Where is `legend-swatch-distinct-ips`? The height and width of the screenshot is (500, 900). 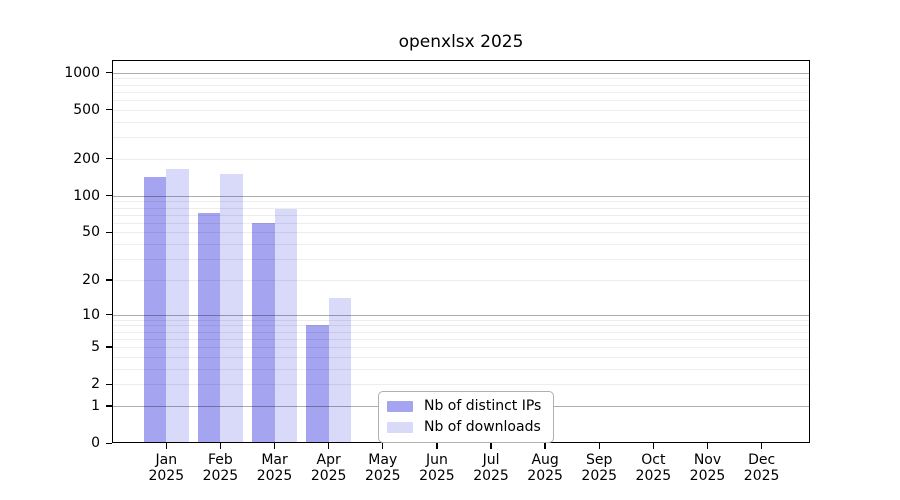
legend-swatch-distinct-ips is located at coordinates (400, 406).